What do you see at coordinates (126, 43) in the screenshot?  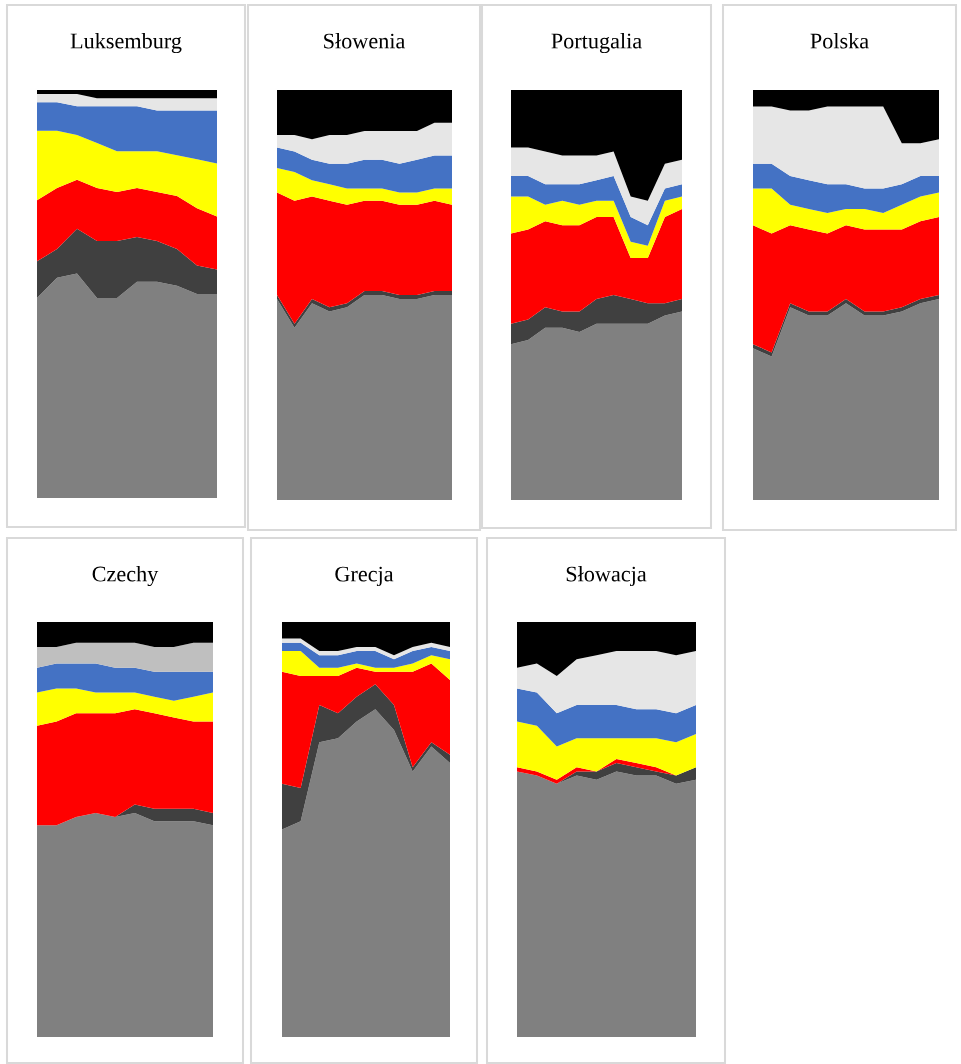 I see `chart-title: Luksemburg` at bounding box center [126, 43].